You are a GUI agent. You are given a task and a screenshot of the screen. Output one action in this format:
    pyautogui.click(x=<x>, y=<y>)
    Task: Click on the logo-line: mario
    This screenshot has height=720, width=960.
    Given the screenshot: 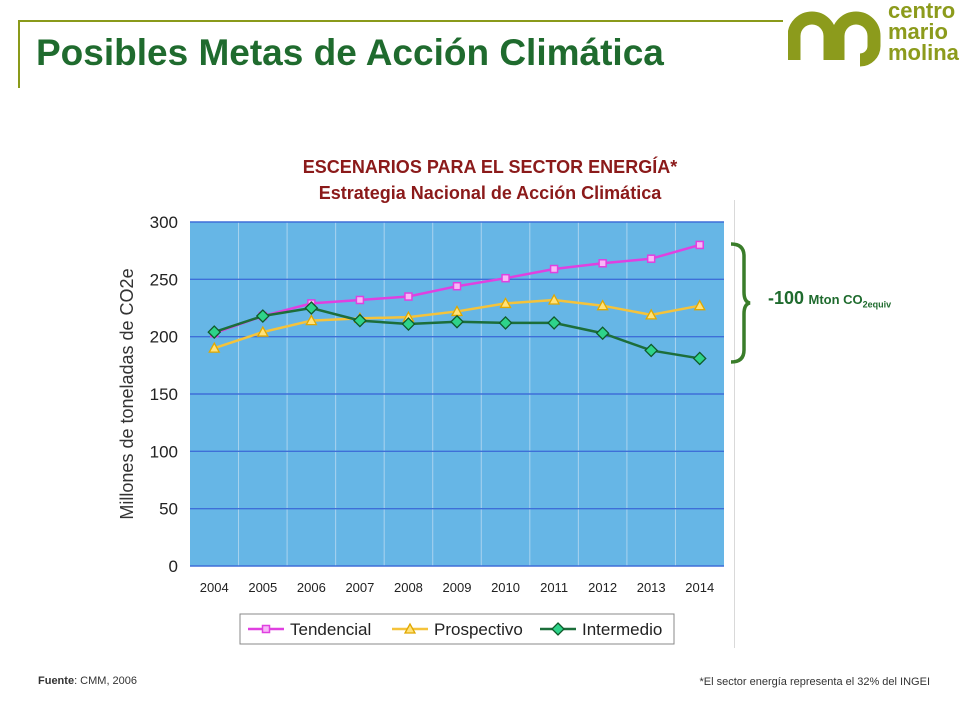 What is the action you would take?
    pyautogui.click(x=918, y=31)
    